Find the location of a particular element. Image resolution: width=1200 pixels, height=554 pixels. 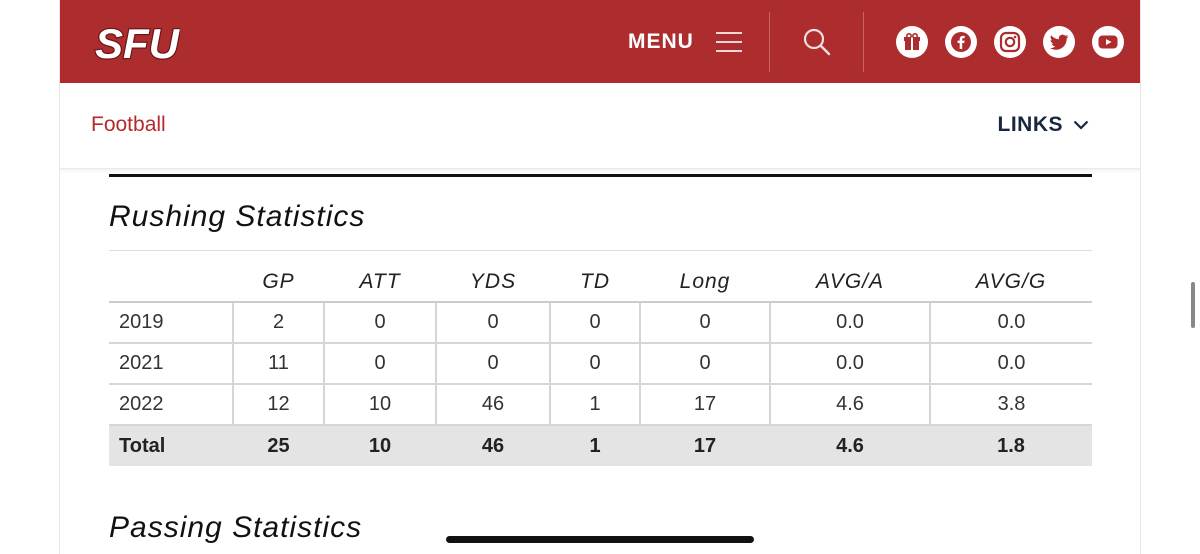

table-row: 2022 12 10 46 1 17 4.6 3.8 is located at coordinates (600, 405).